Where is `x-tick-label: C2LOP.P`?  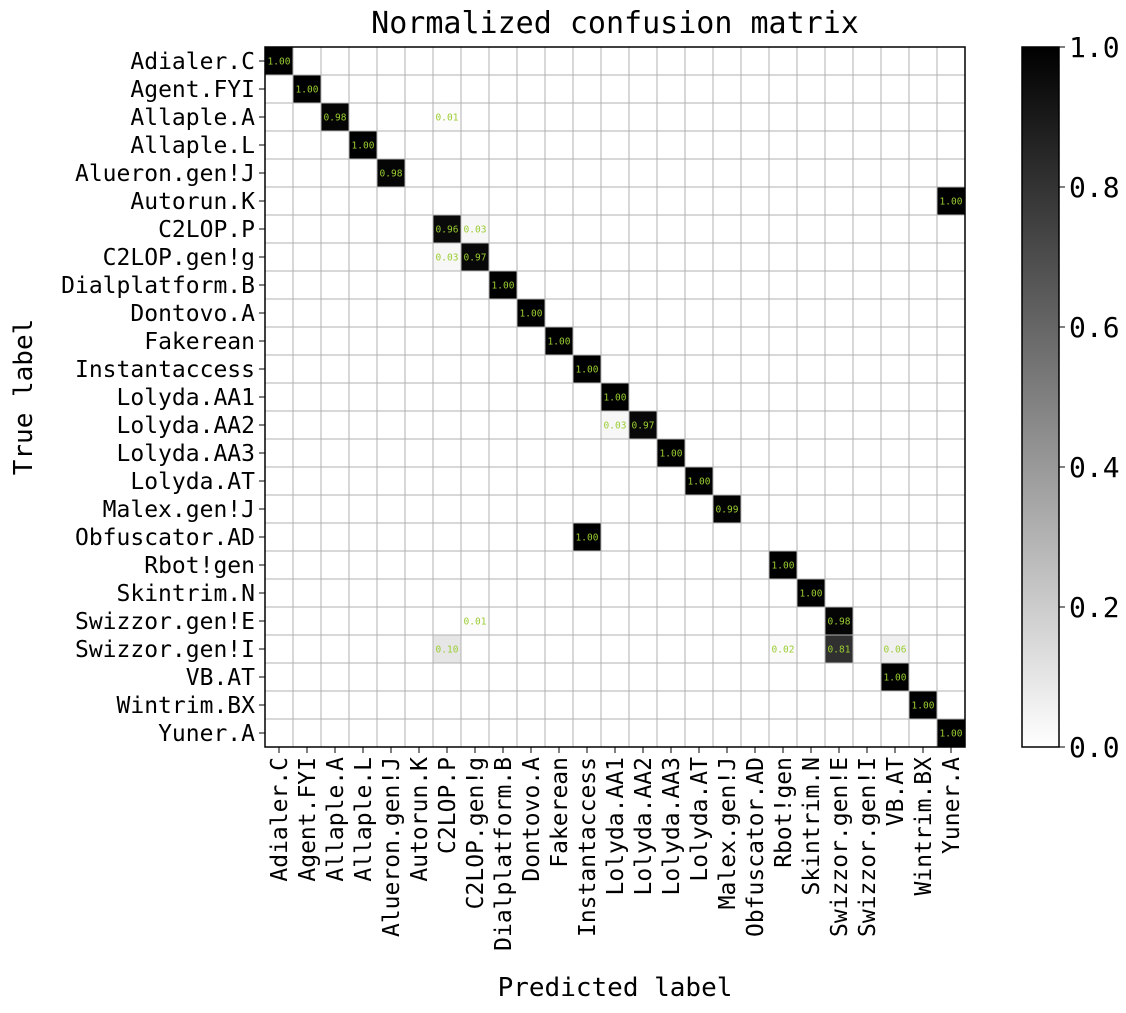
x-tick-label: C2LOP.P is located at coordinates (448, 805).